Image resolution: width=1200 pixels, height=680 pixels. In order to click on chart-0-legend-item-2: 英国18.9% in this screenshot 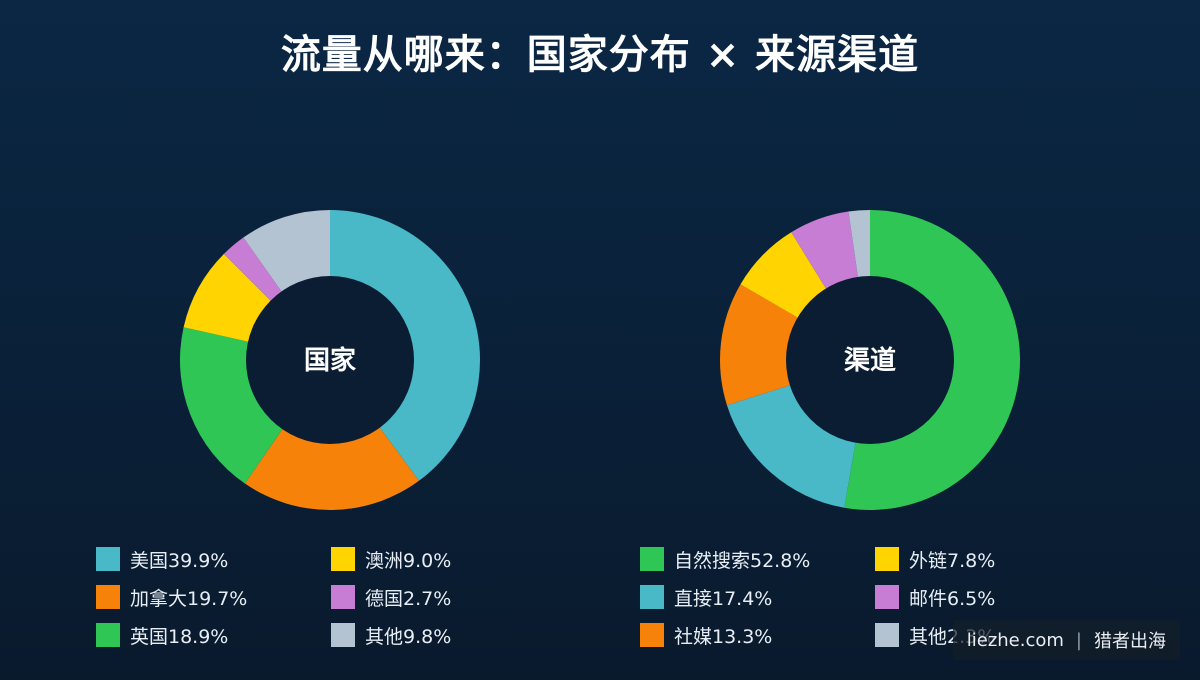, I will do `click(213, 635)`.